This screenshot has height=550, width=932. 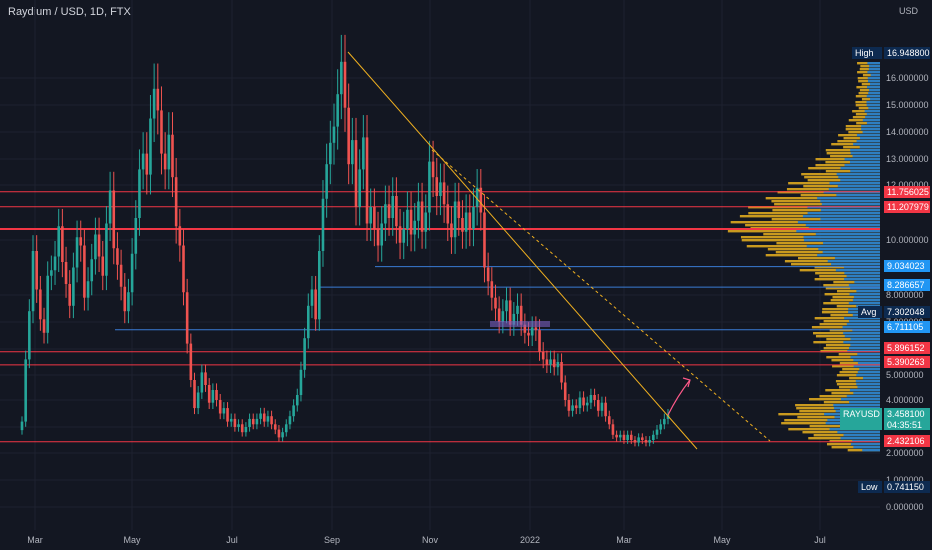 I want to click on price-tag-text: Avg, so click(x=868, y=312).